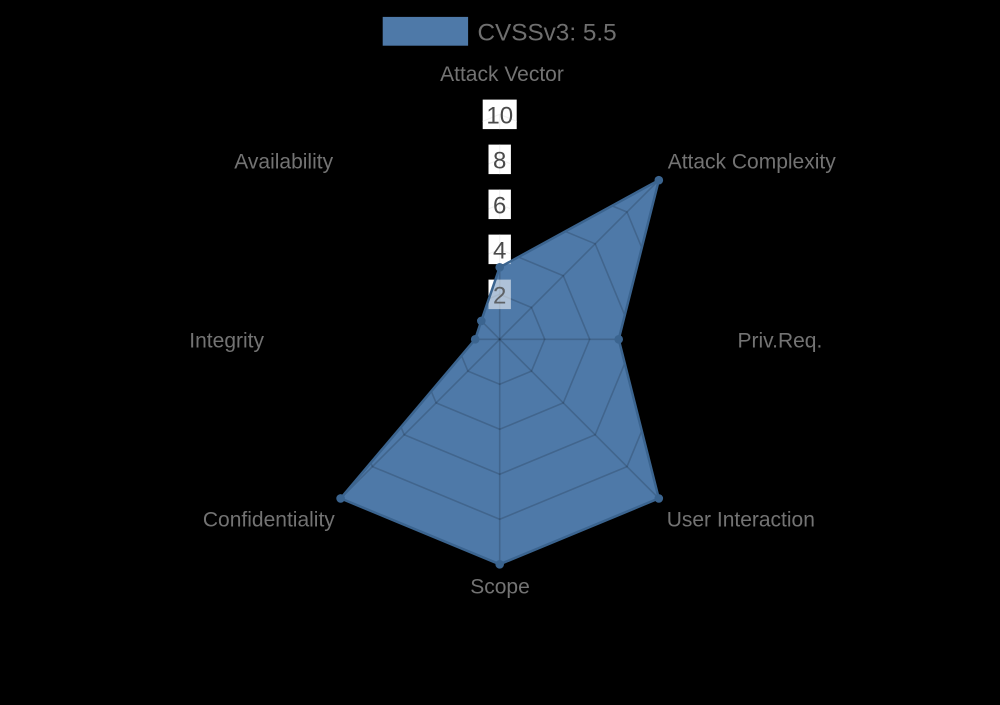  Describe the element at coordinates (499, 115) in the screenshot. I see `svg-text: 10` at that location.